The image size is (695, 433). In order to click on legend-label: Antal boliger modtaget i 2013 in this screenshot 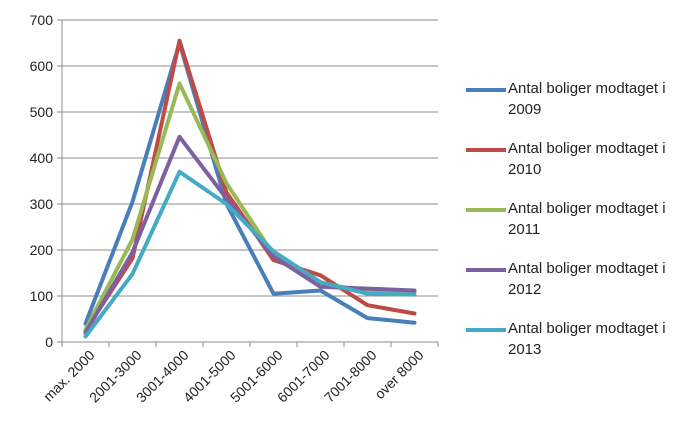, I will do `click(587, 339)`.